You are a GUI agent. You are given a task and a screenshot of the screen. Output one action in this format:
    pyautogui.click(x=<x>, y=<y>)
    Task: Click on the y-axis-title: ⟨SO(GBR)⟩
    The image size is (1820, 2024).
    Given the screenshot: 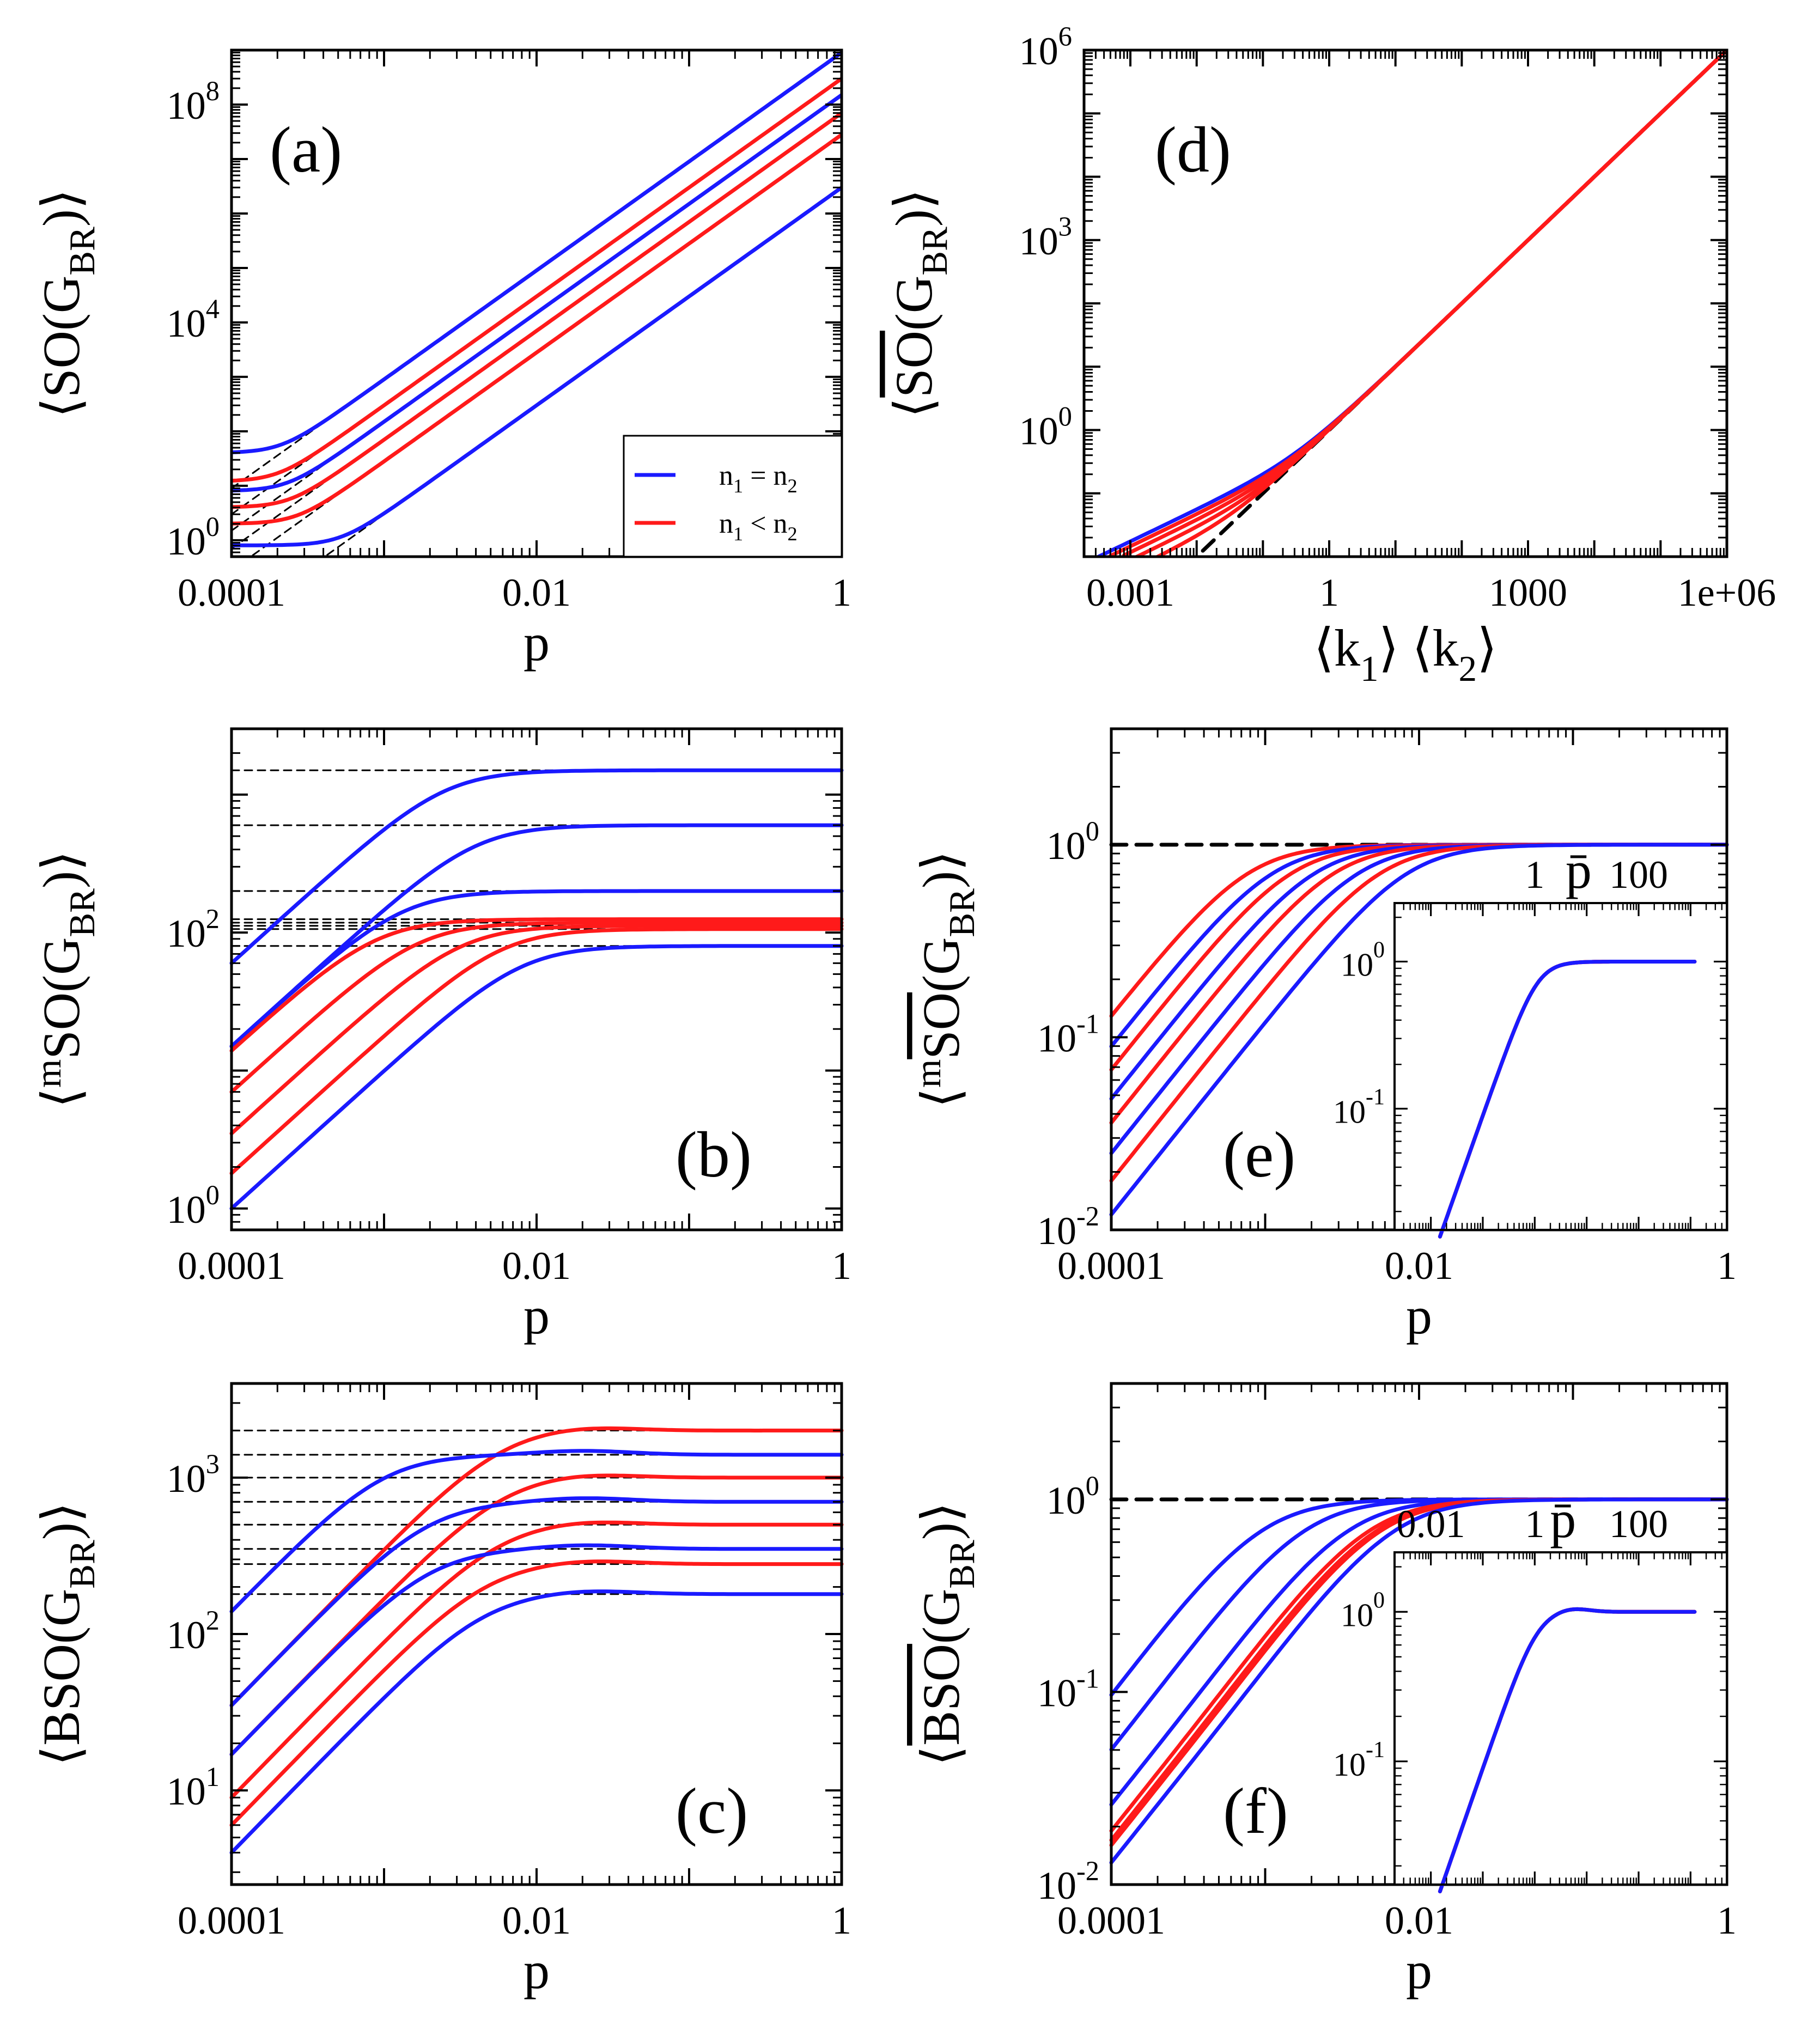 What is the action you would take?
    pyautogui.click(x=920, y=304)
    